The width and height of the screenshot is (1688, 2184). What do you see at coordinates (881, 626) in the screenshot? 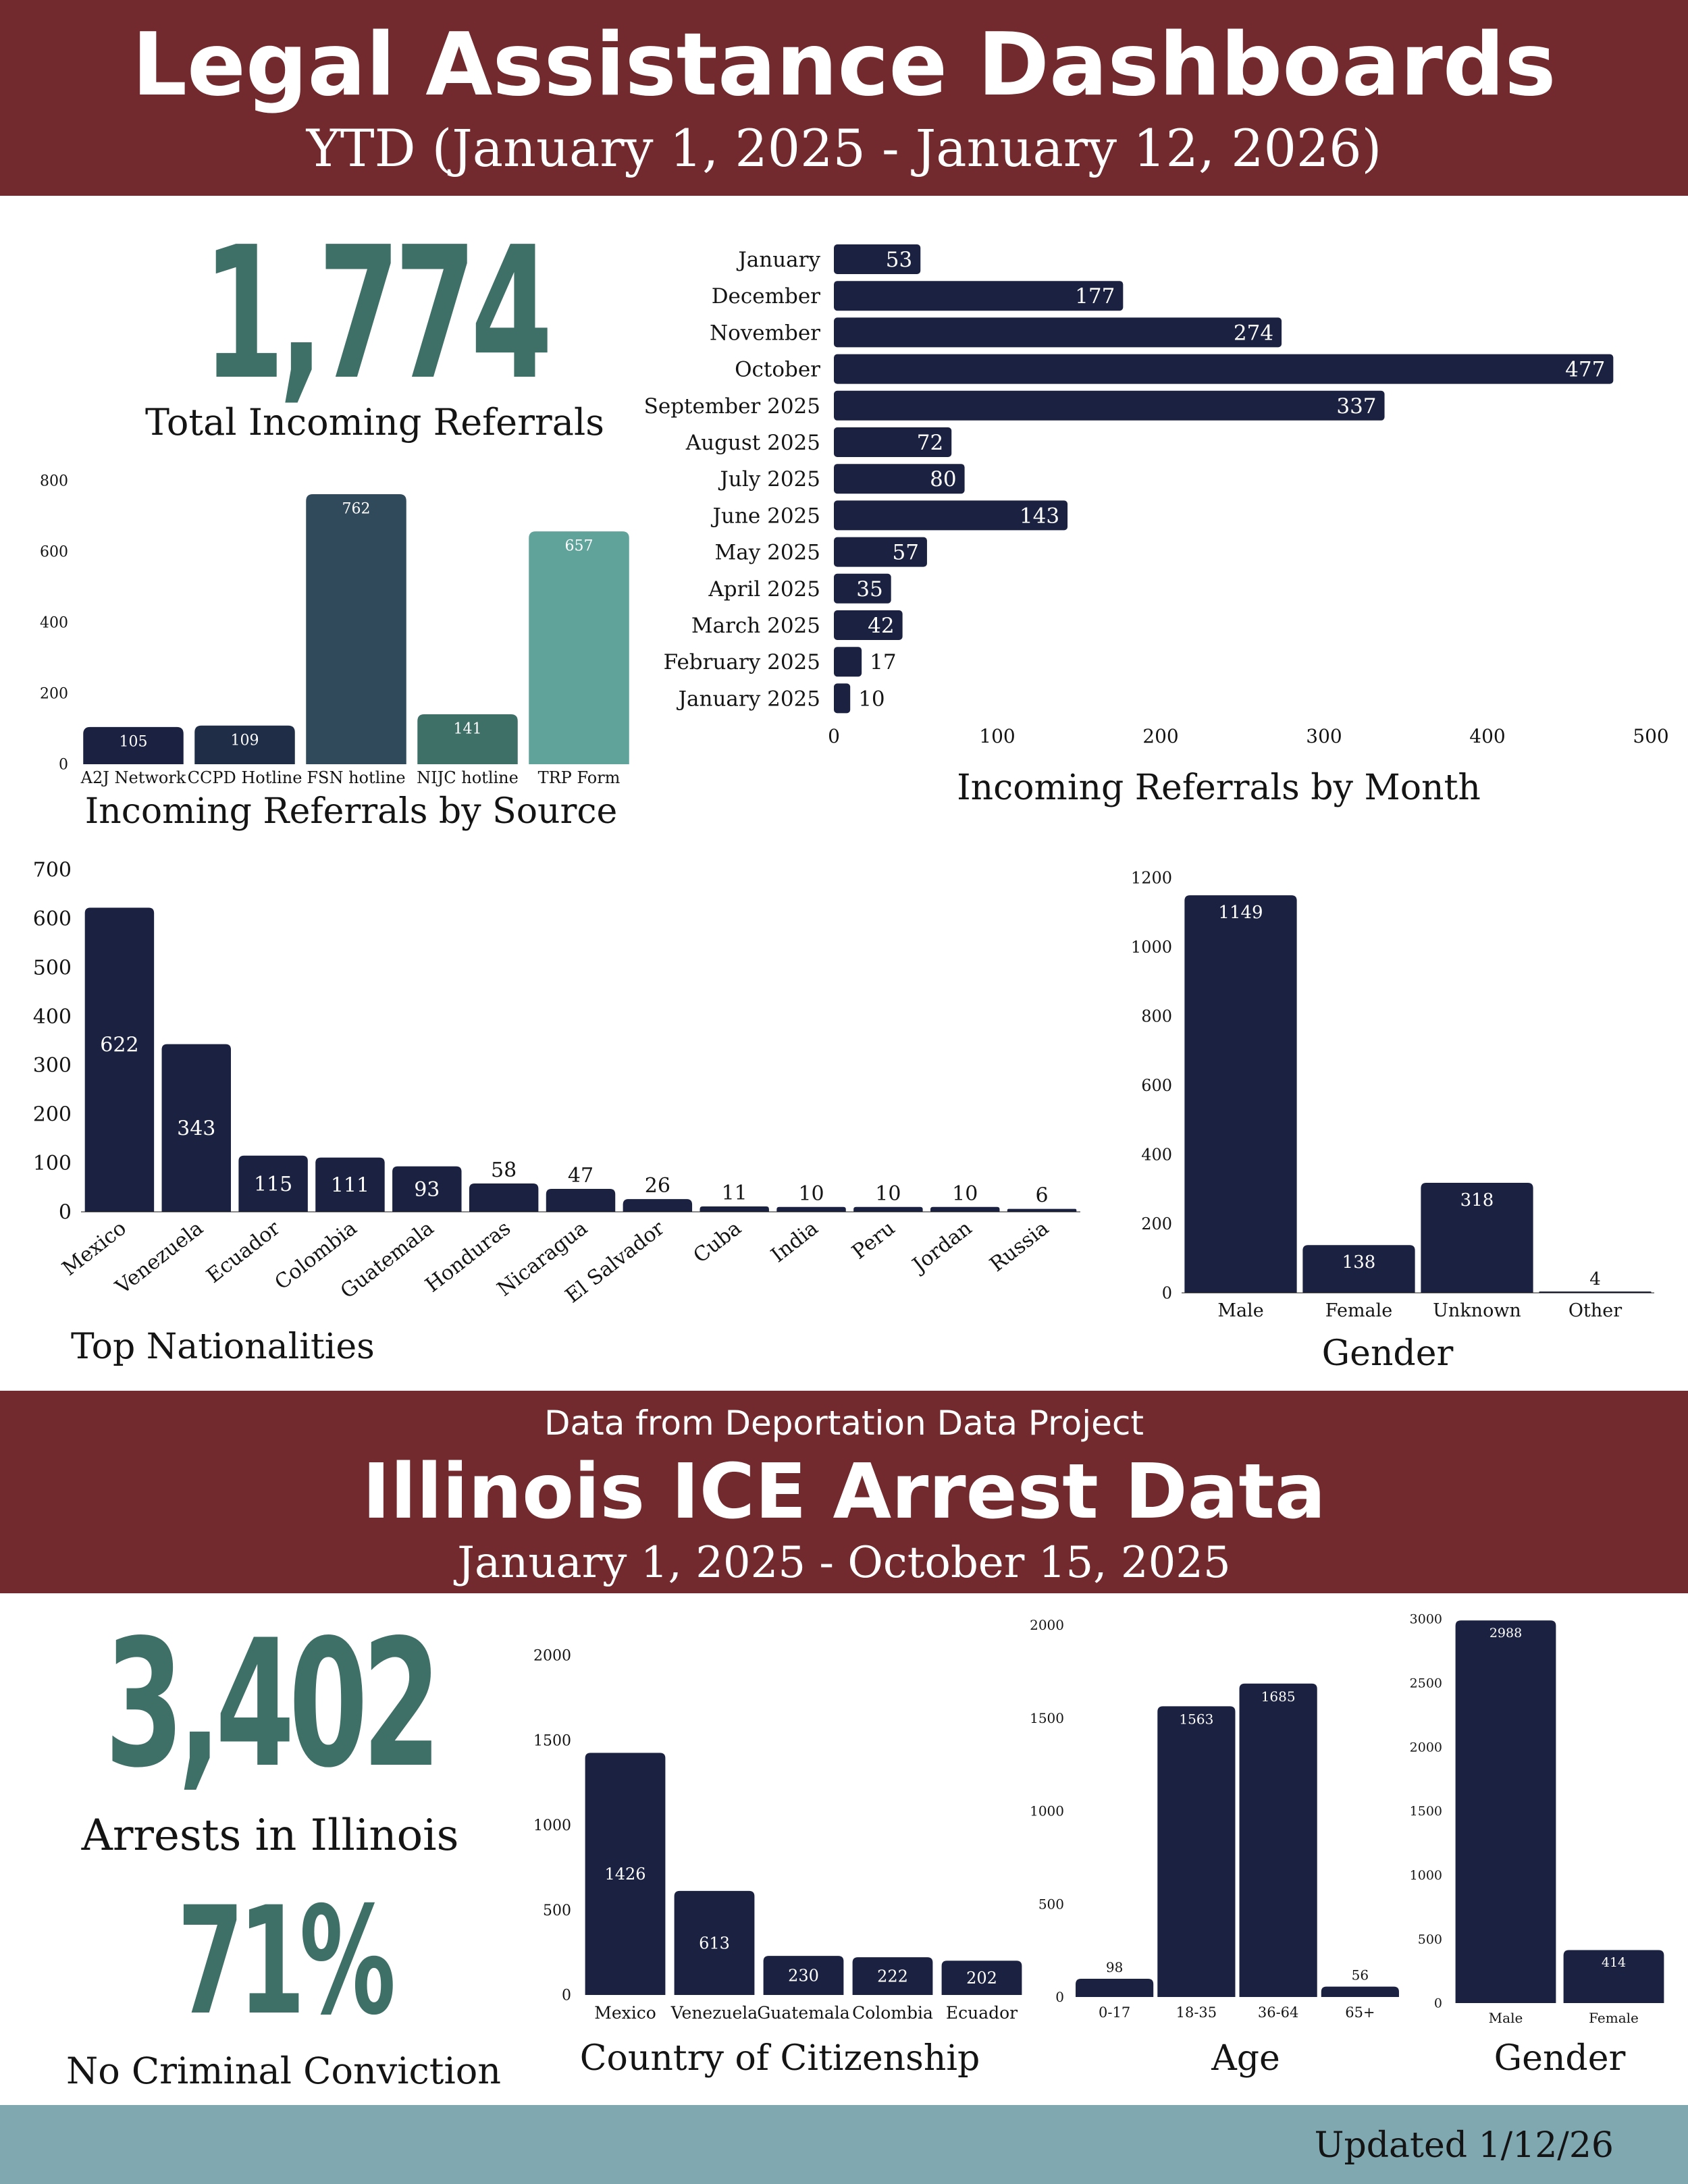
I see `referrals_by_month-value-march-2025: 42` at bounding box center [881, 626].